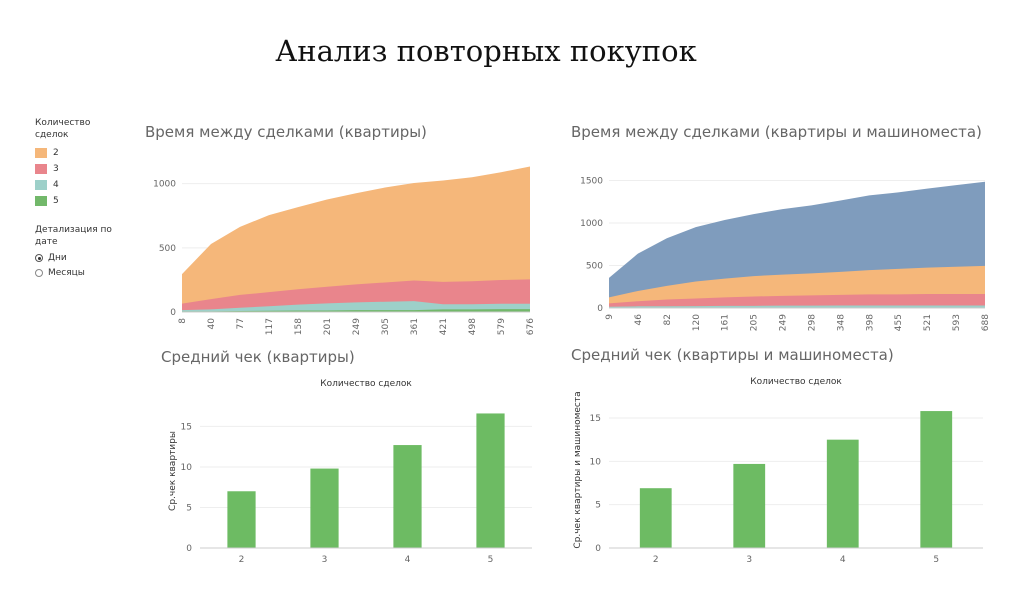 The image size is (1024, 598). What do you see at coordinates (928, 322) in the screenshot?
I see `x-tick-label: 521` at bounding box center [928, 322].